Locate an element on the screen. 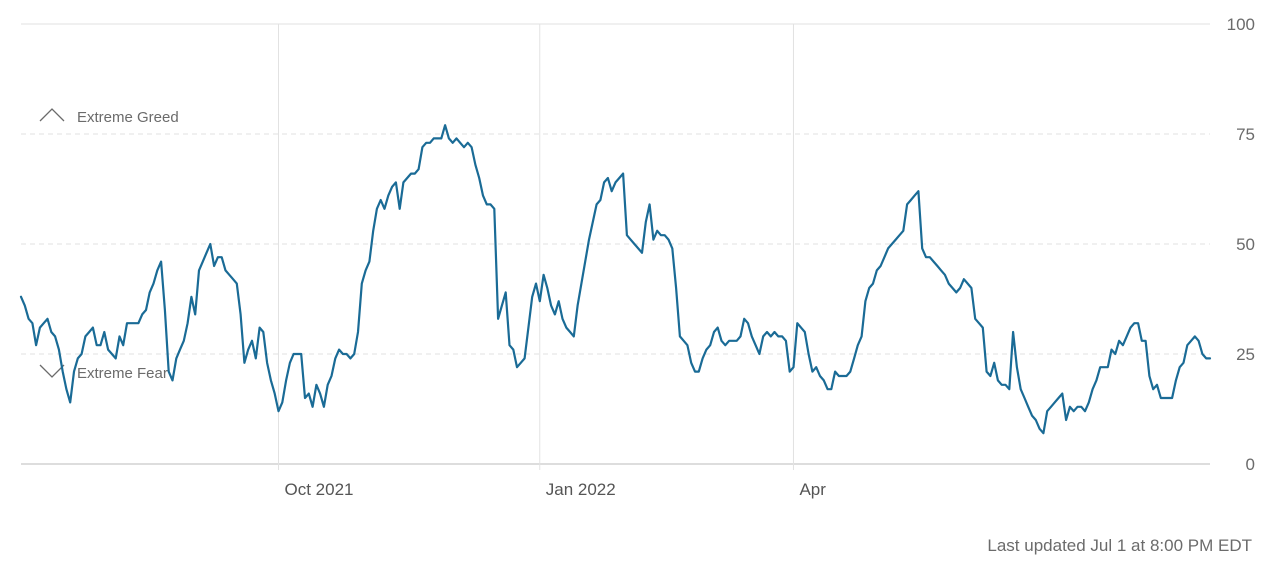 Image resolution: width=1270 pixels, height=564 pixels. y-tick-label: 25 is located at coordinates (1245, 354).